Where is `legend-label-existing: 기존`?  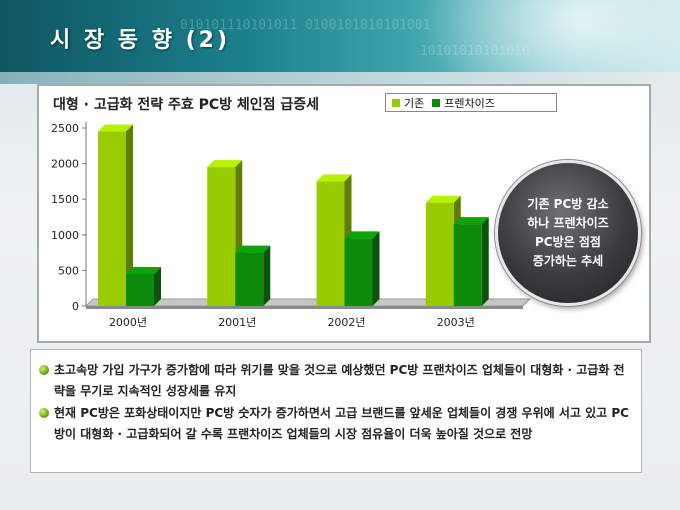
legend-label-existing: 기존 is located at coordinates (414, 103).